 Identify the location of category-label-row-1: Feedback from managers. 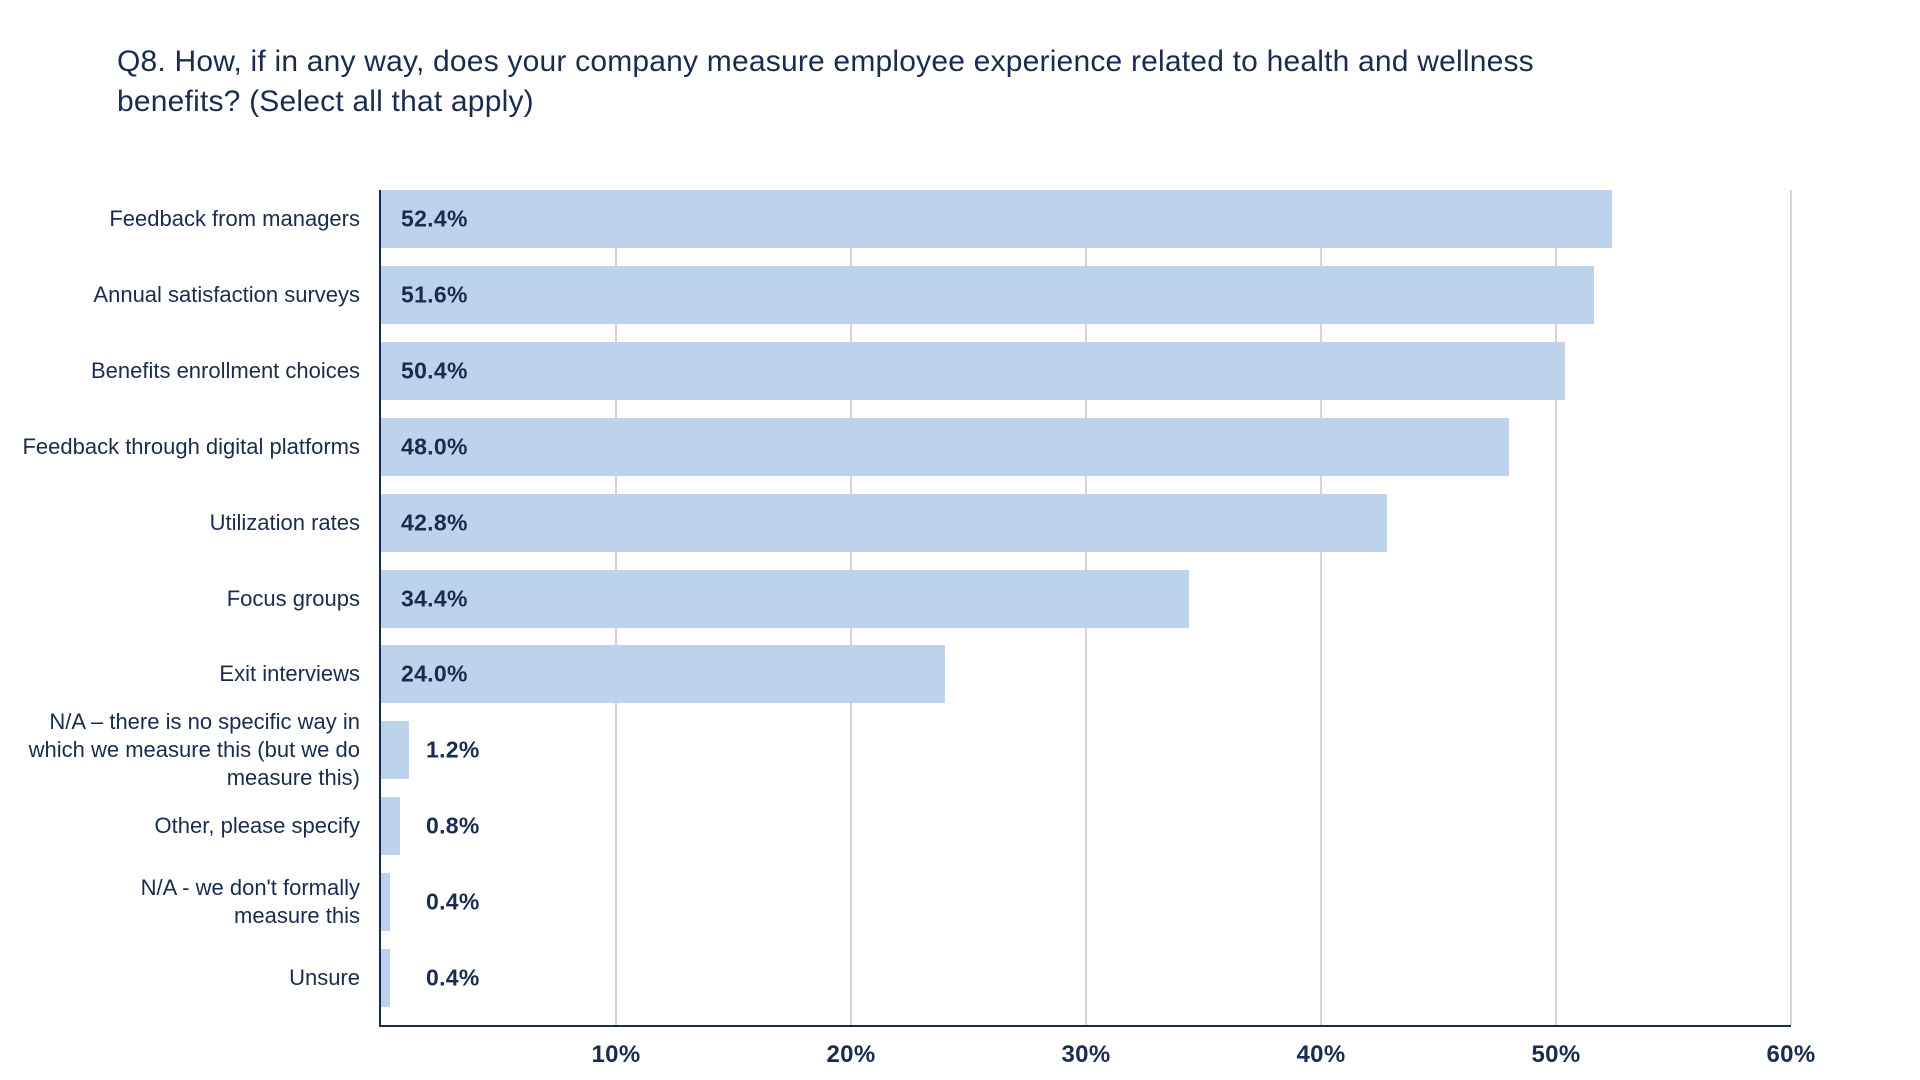
(181, 219).